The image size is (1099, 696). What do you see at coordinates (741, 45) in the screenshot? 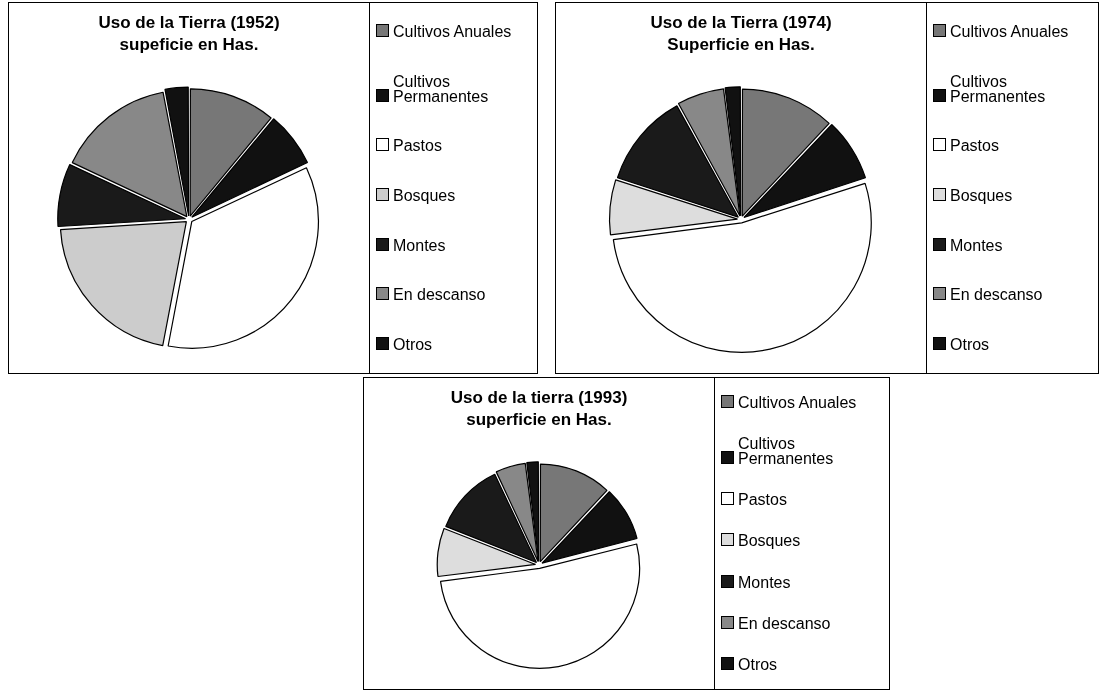
I see `text: Superficie en Has.` at bounding box center [741, 45].